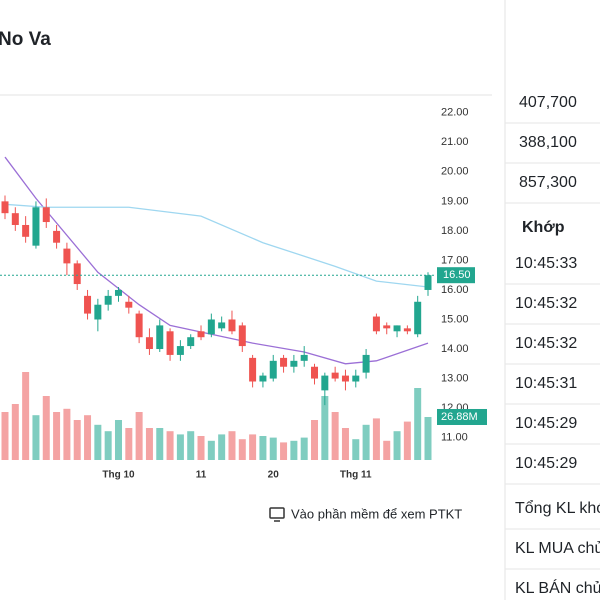  Describe the element at coordinates (455, 378) in the screenshot. I see `y-tick-label: 13.00` at that location.